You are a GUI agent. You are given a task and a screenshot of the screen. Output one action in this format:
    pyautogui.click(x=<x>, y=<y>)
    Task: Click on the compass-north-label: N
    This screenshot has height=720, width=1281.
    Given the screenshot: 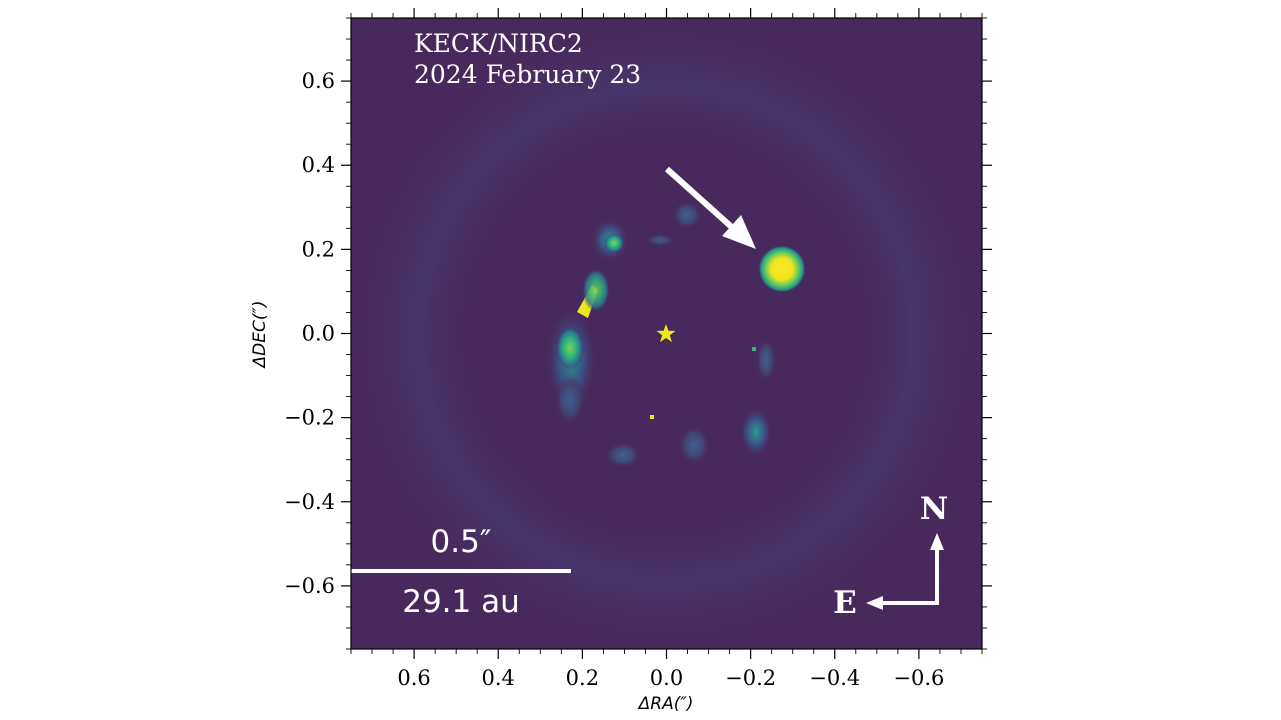 What is the action you would take?
    pyautogui.click(x=934, y=509)
    